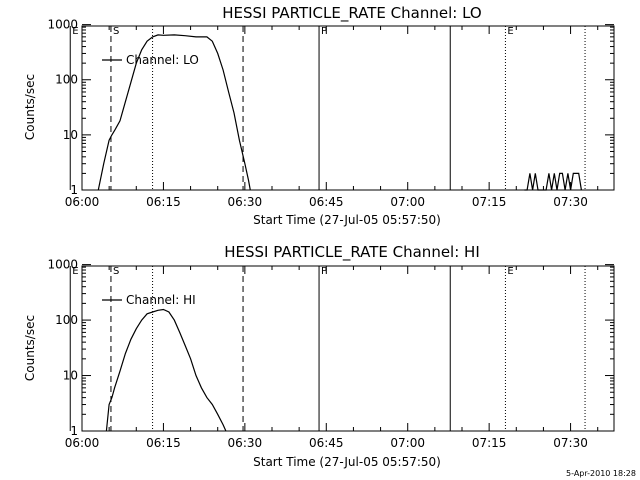  Describe the element at coordinates (352, 252) in the screenshot. I see `chart-title-hi: HESSI PARTICLE_RATE Channel: HI` at that location.